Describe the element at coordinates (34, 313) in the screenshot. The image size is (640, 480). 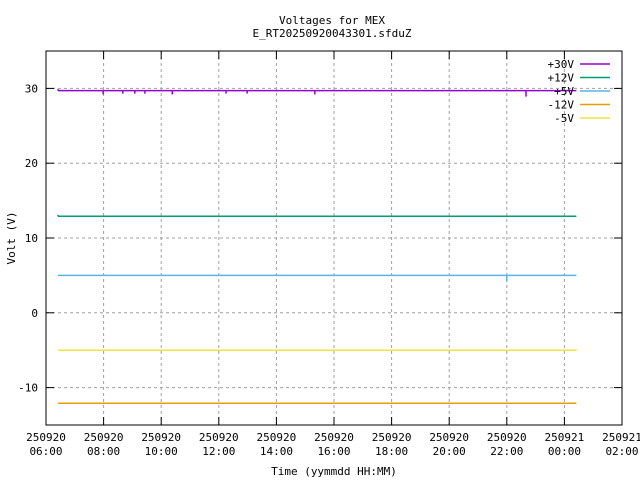
I see `y-tick-label: 0` at that location.